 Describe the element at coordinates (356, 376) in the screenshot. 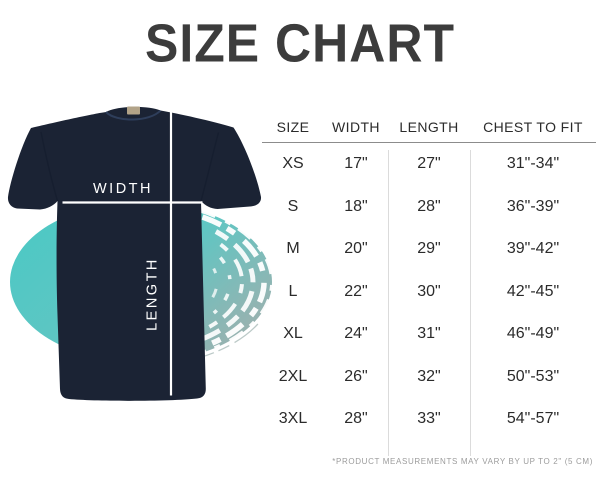

I see `width-cell: 26"` at that location.